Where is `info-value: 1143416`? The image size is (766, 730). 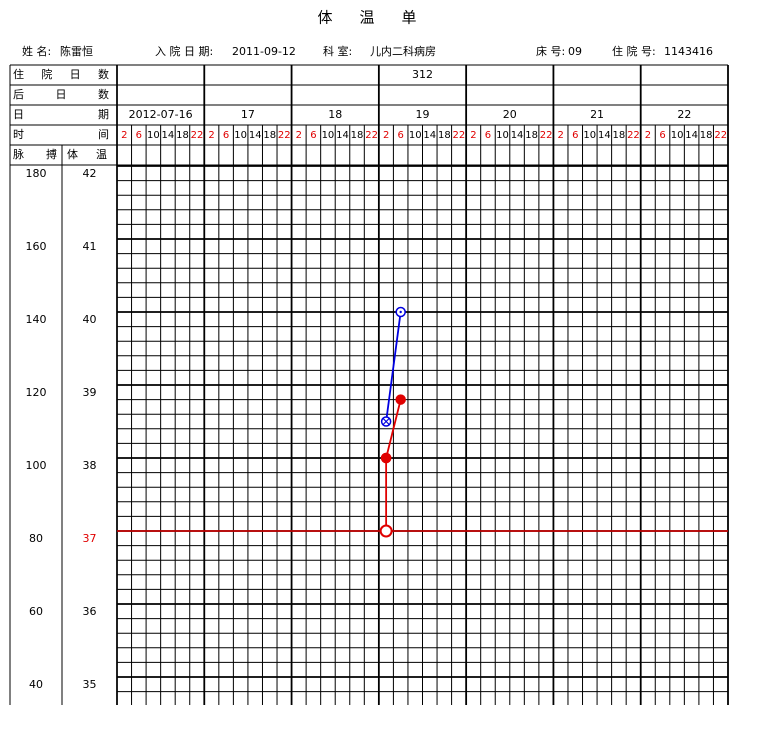 info-value: 1143416 is located at coordinates (688, 51).